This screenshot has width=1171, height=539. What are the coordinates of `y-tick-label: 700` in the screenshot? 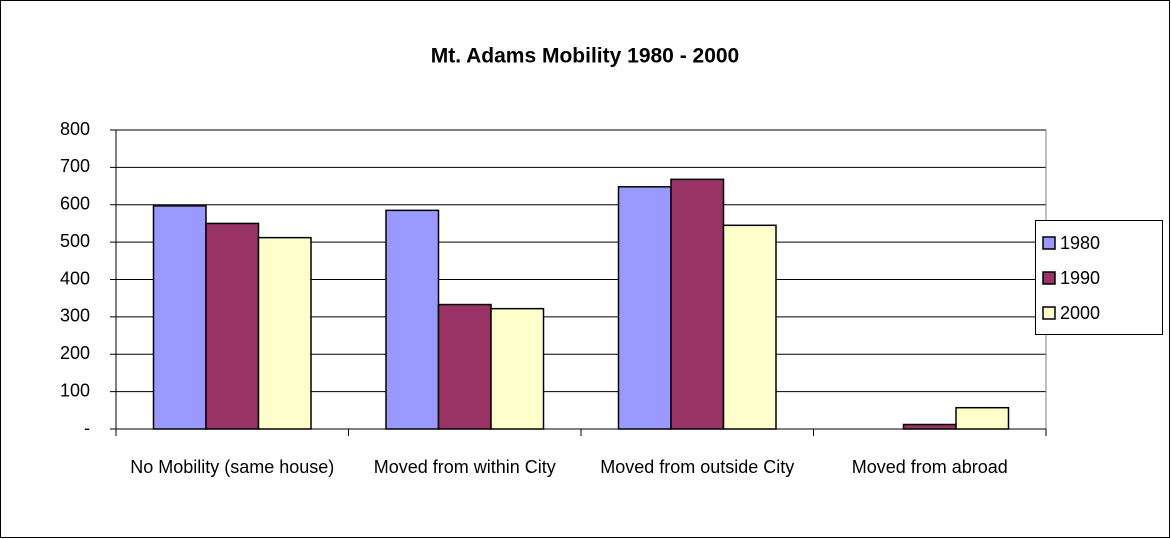 It's located at (75, 166).